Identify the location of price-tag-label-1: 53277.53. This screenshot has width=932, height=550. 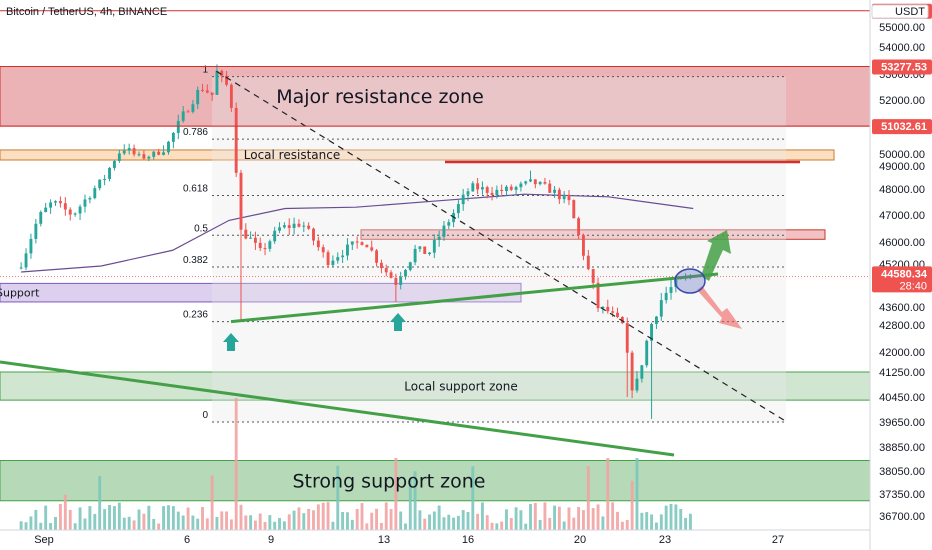
(904, 68).